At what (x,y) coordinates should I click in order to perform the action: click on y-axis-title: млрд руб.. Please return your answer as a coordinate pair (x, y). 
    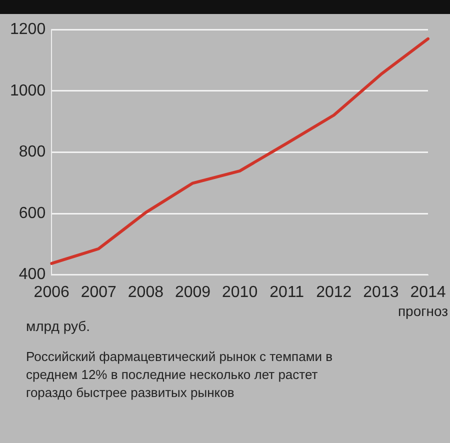
    Looking at the image, I should click on (59, 327).